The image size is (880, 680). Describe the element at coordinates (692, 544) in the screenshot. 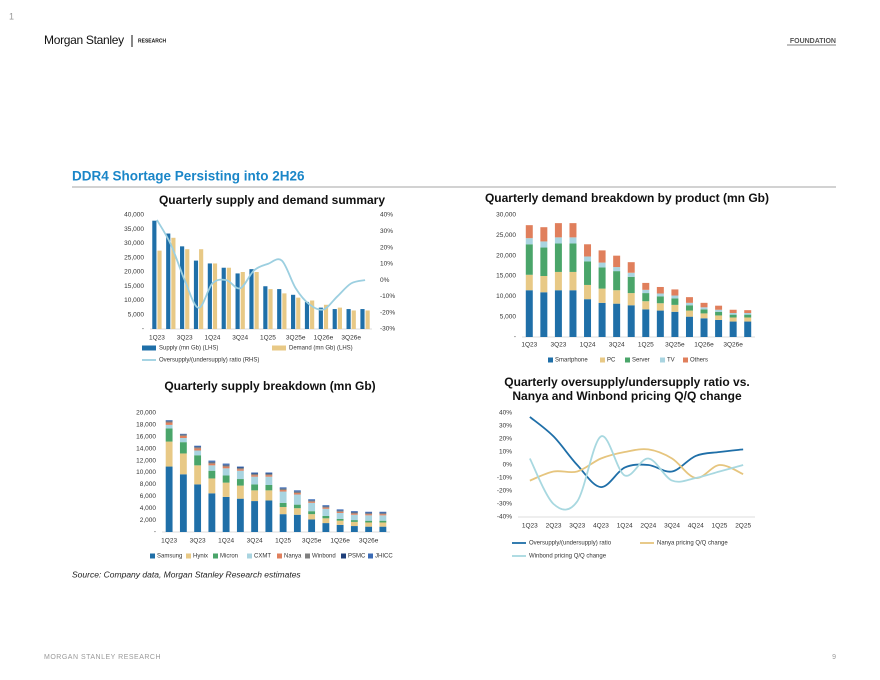

I see `legend-label: Nanya pricing Q/Q change` at that location.